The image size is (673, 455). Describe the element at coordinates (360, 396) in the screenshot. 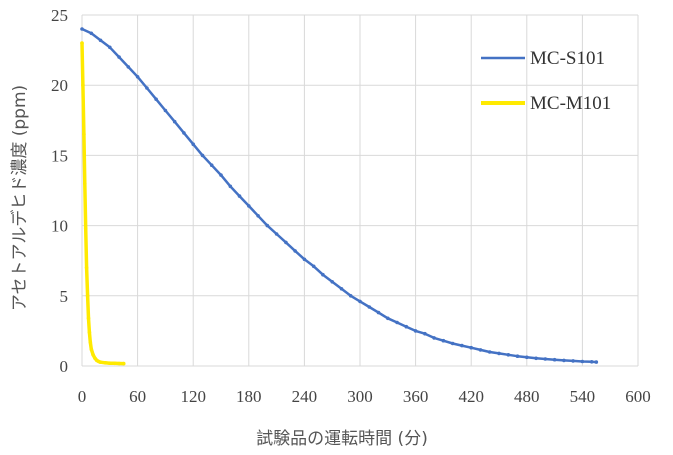

I see `x-tick-label-300: 300` at that location.